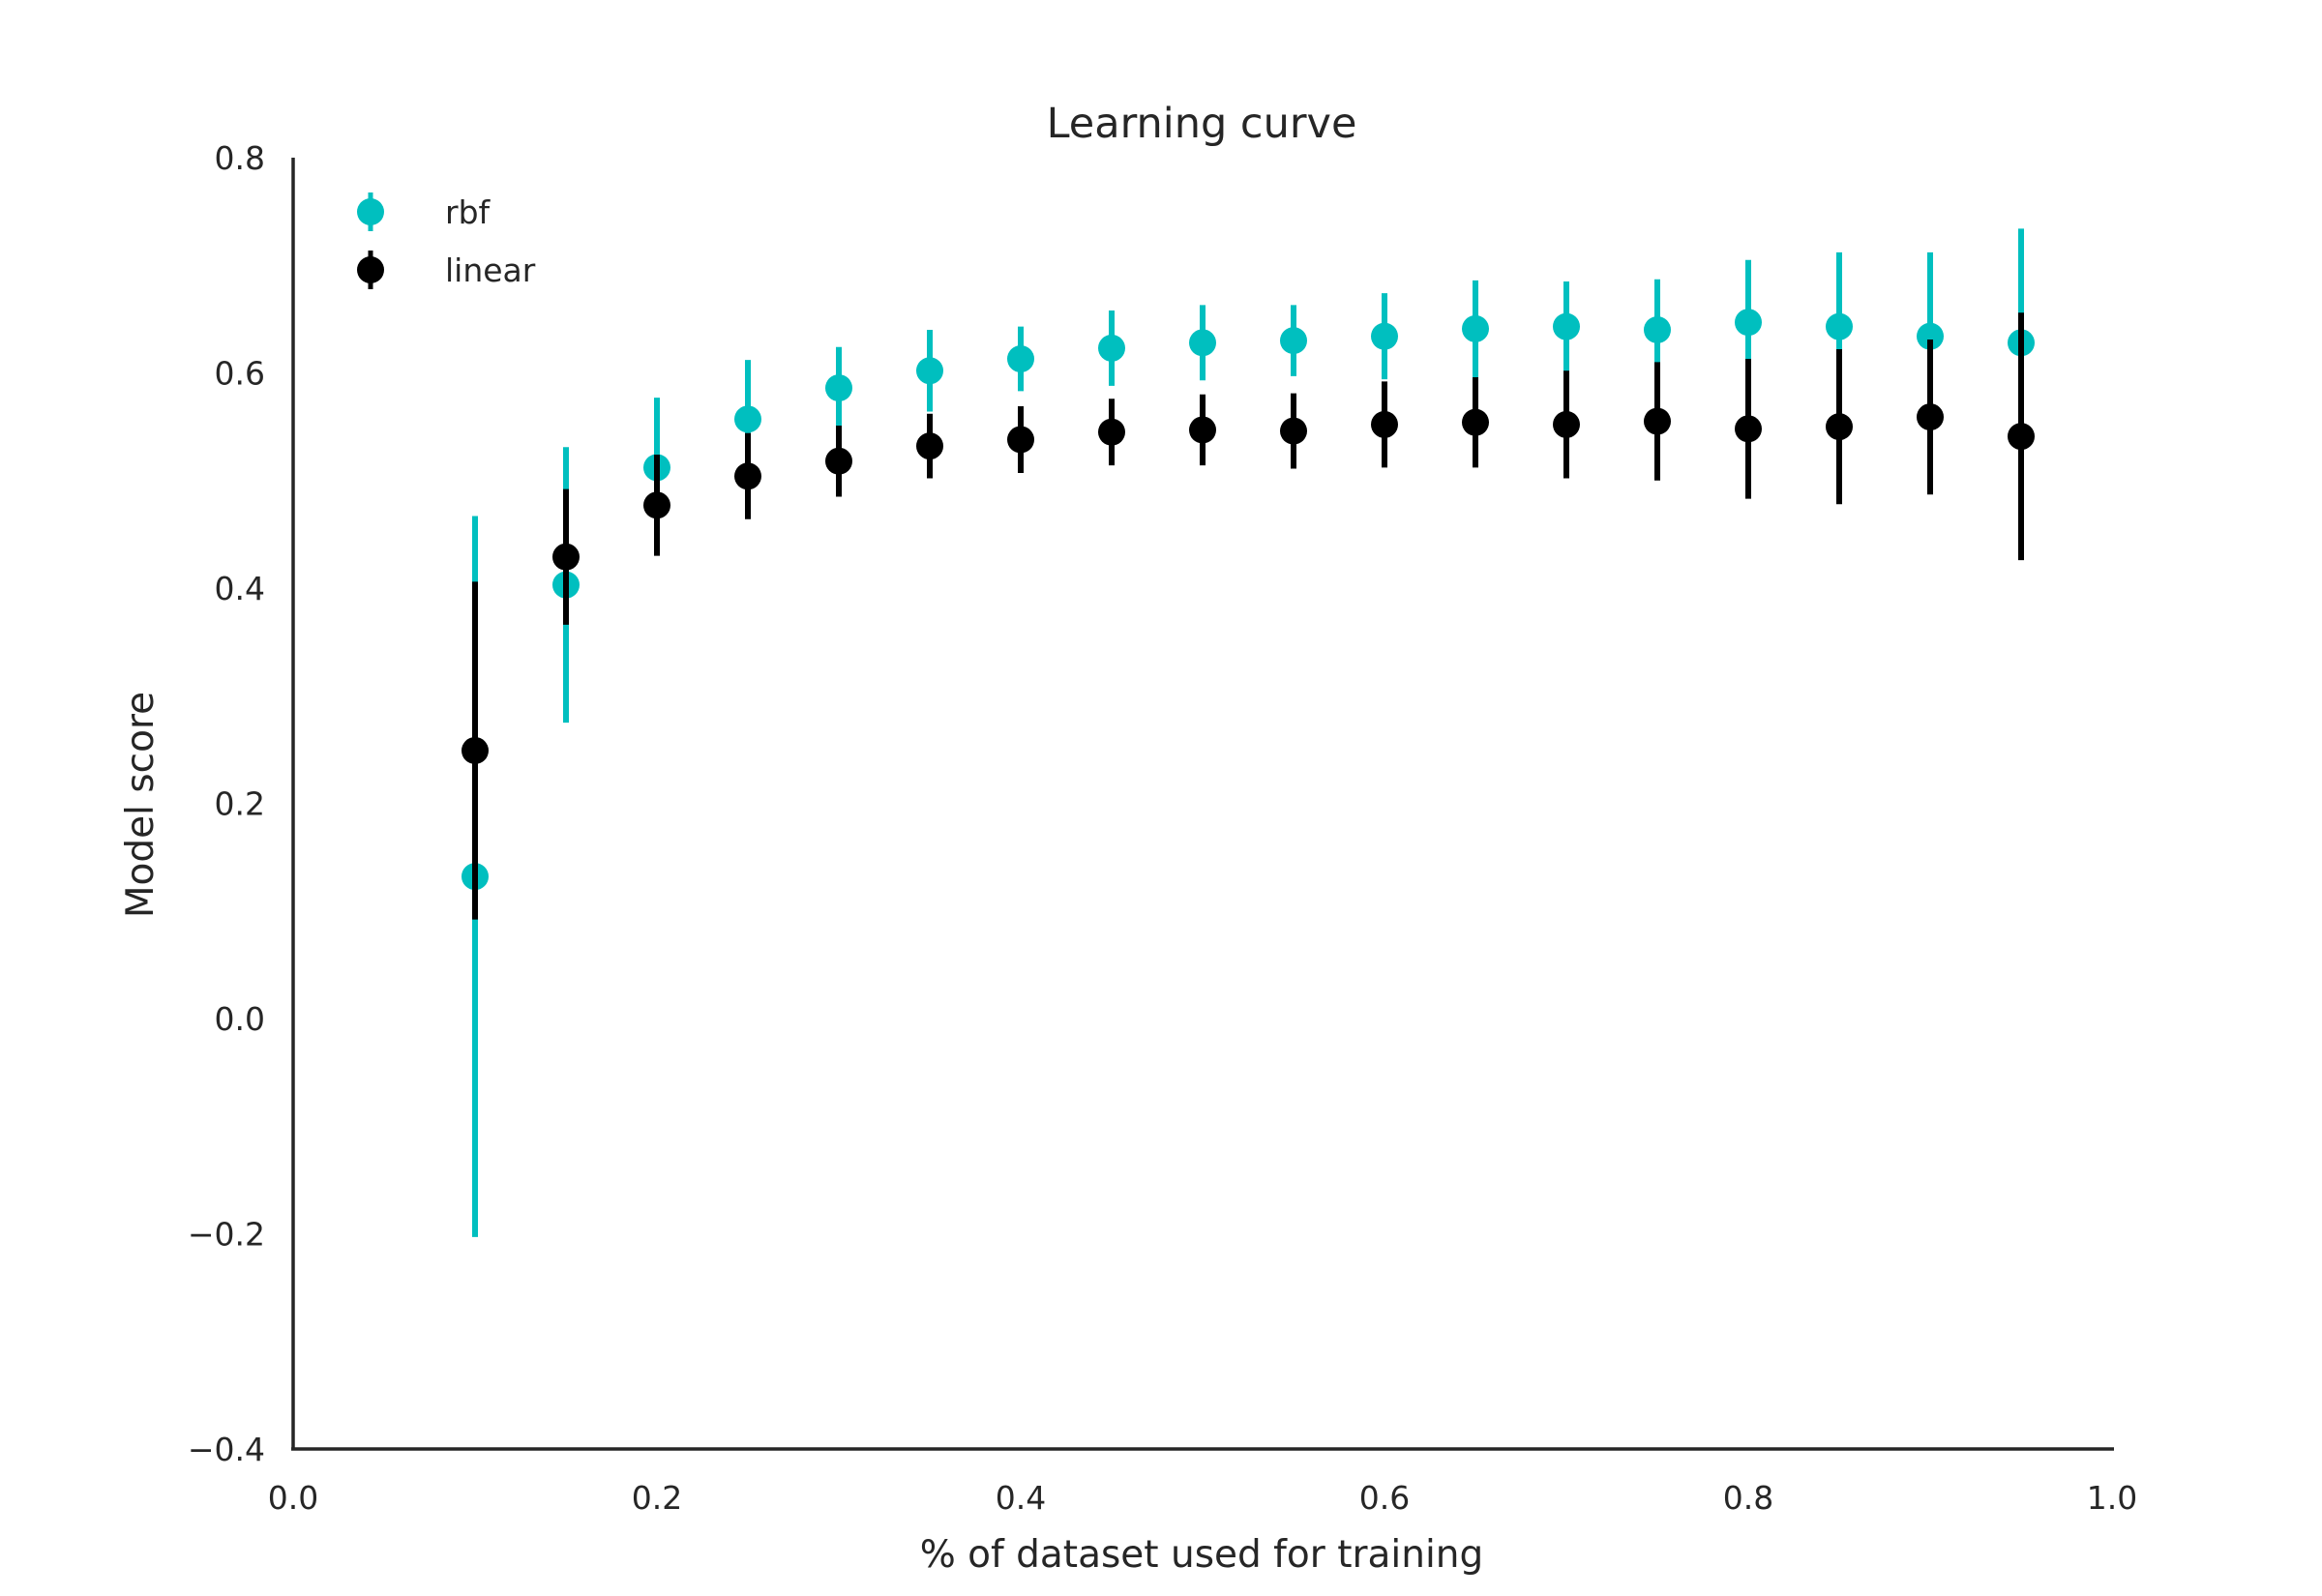  I want to click on legend-label: linear, so click(490, 270).